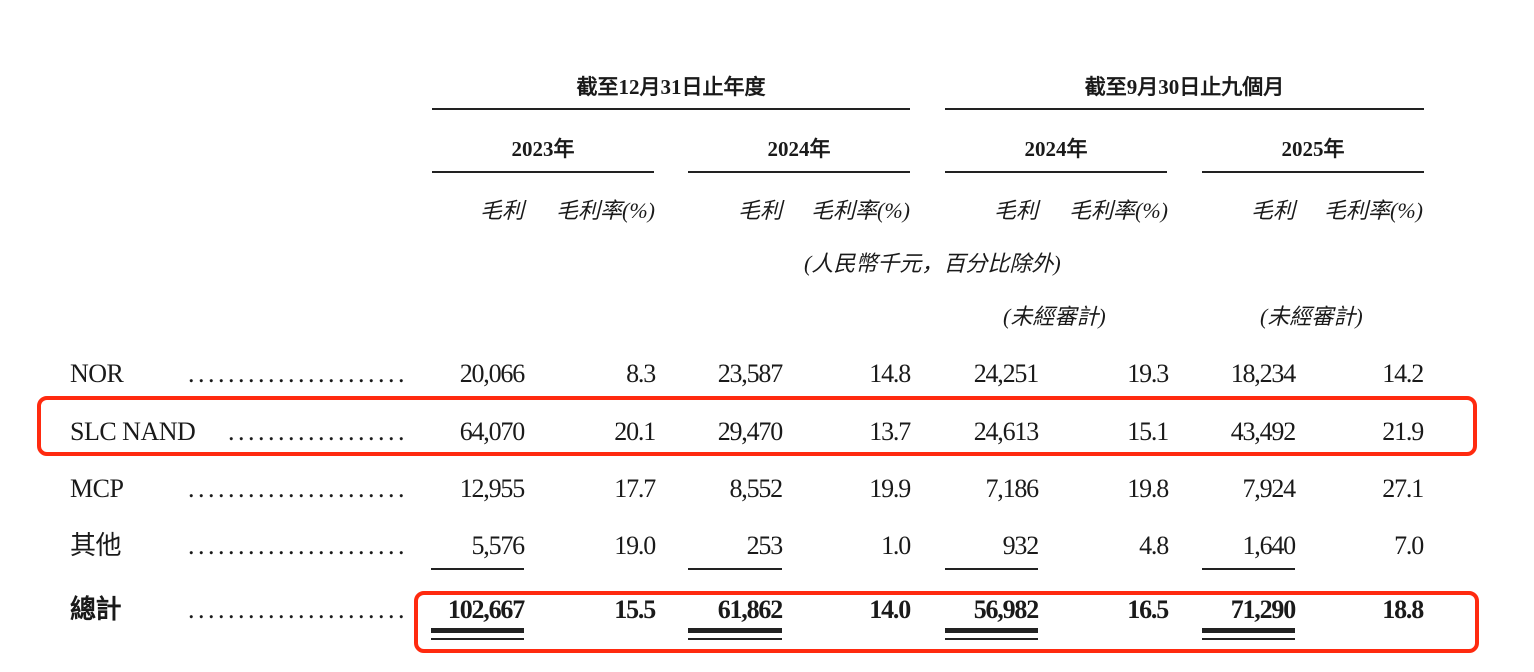 The height and width of the screenshot is (672, 1534). I want to click on cell-value: 14.2, so click(1403, 373).